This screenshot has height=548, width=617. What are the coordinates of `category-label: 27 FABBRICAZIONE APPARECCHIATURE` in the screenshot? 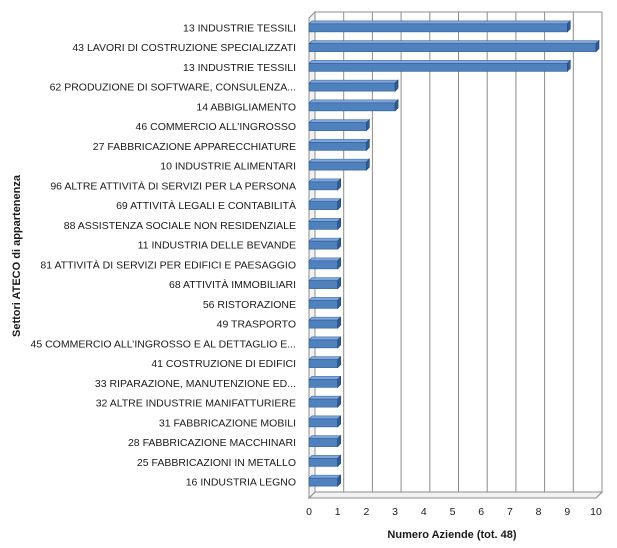 It's located at (194, 147).